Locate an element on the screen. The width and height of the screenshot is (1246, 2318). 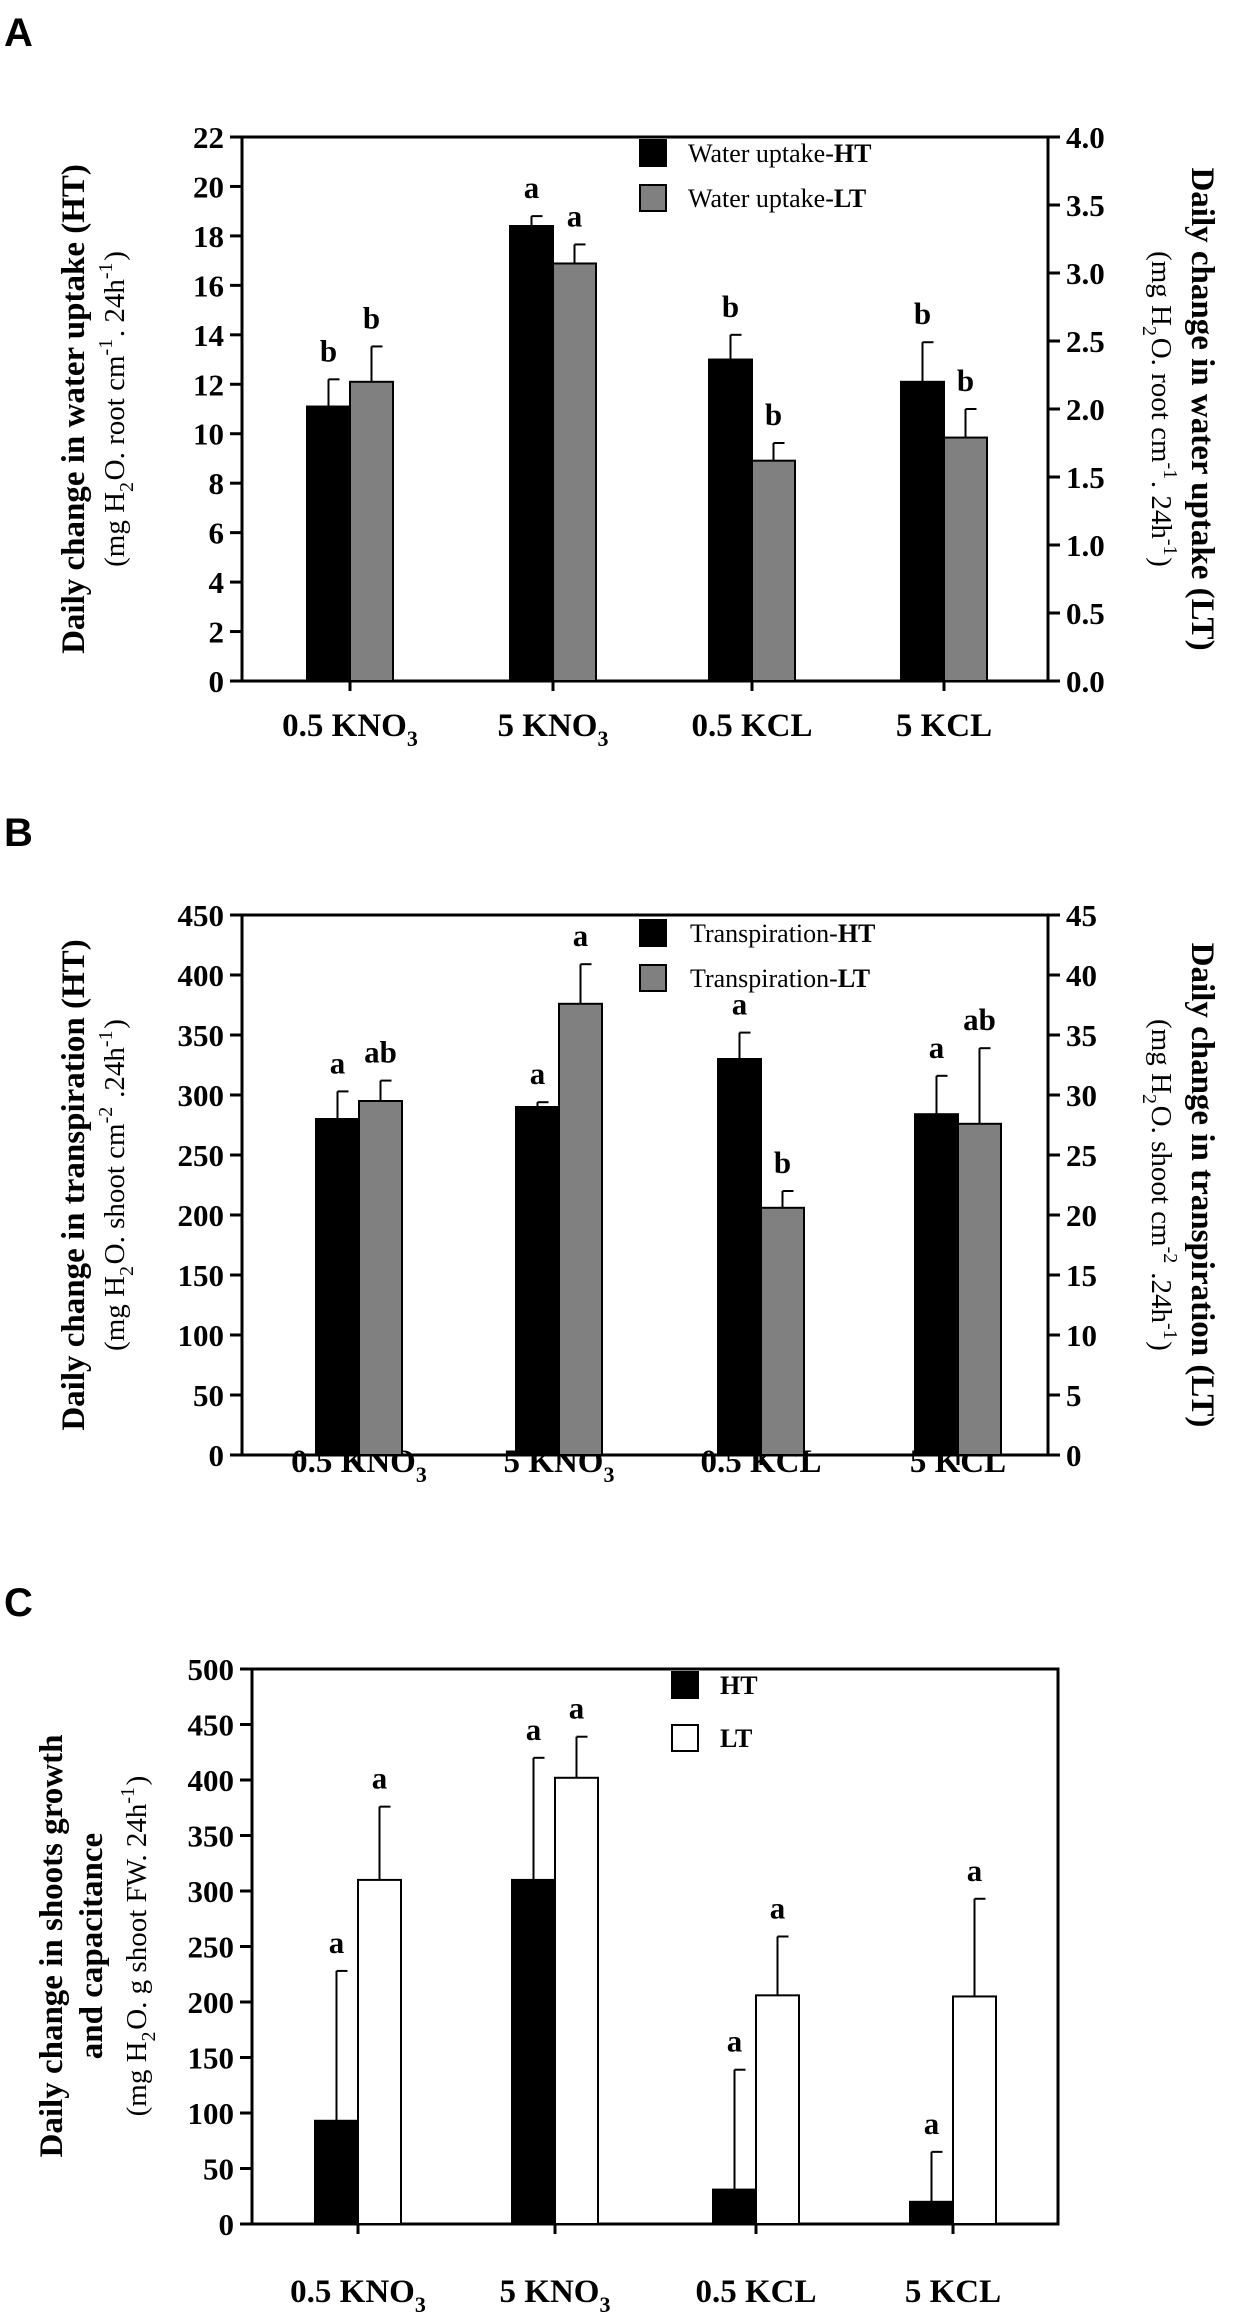
y-left-tick-label: 2 is located at coordinates (217, 632).